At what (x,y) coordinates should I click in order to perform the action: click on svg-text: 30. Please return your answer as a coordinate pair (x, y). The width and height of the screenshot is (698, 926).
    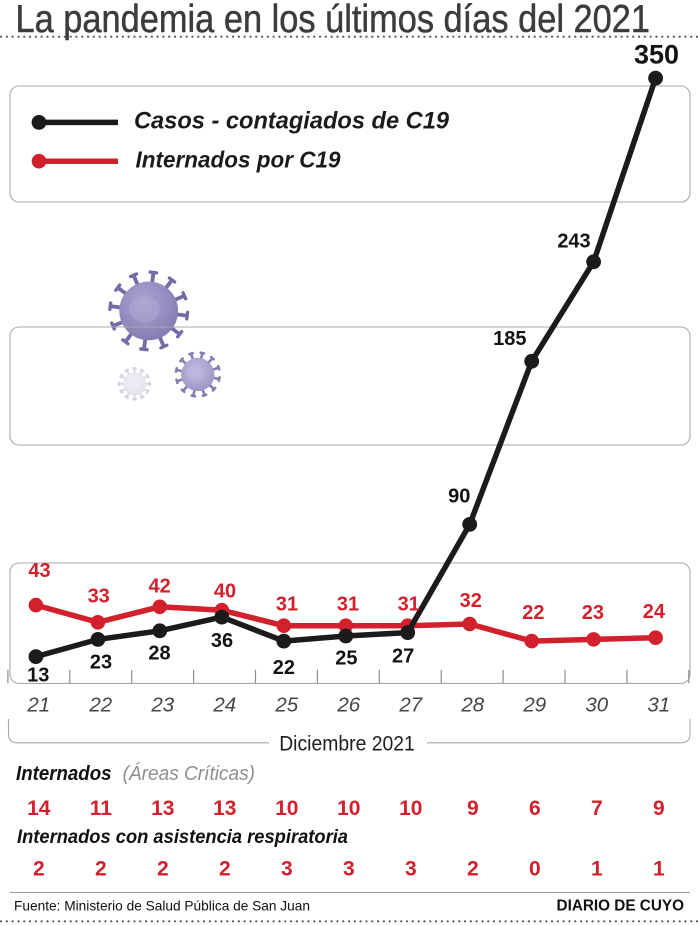
    Looking at the image, I should click on (596, 705).